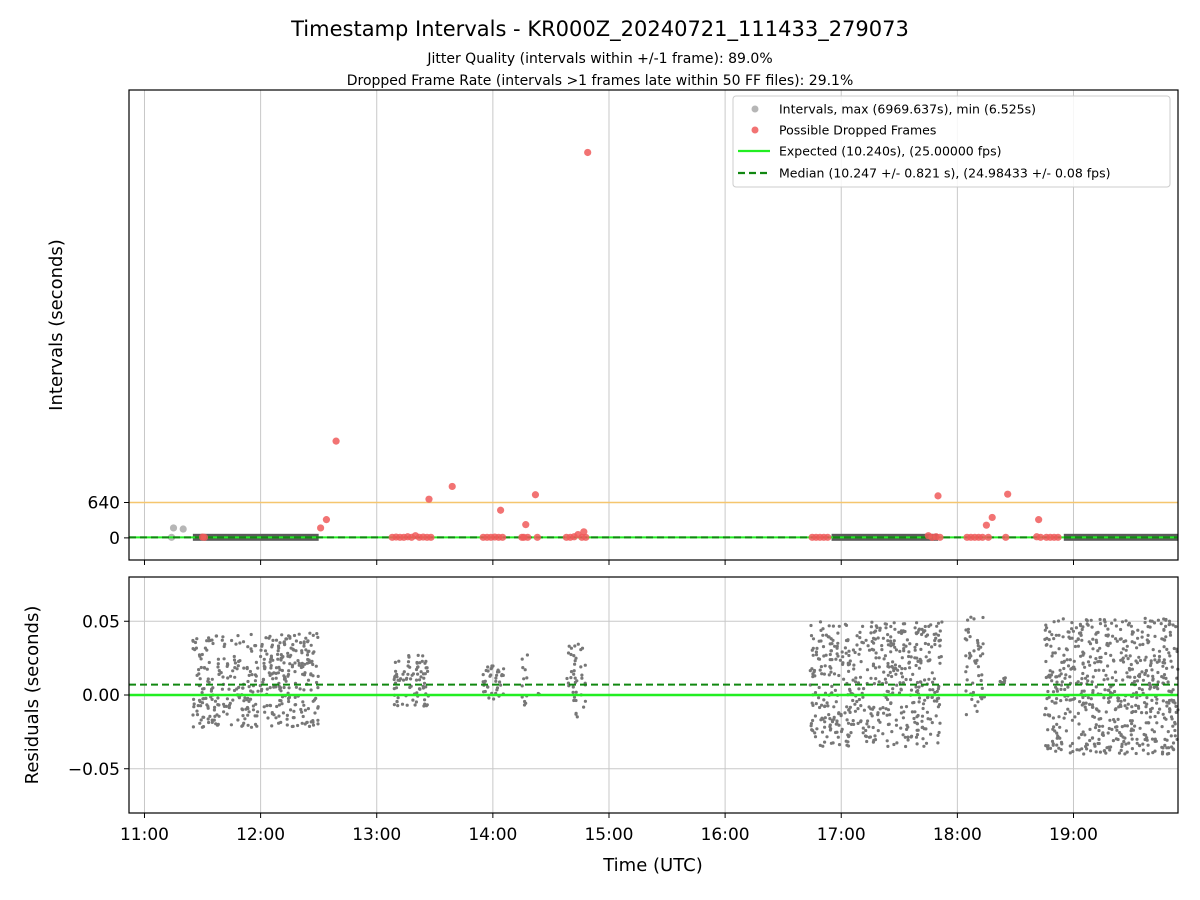  What do you see at coordinates (94, 770) in the screenshot?
I see `residuals-y-tick-label: −0.05` at bounding box center [94, 770].